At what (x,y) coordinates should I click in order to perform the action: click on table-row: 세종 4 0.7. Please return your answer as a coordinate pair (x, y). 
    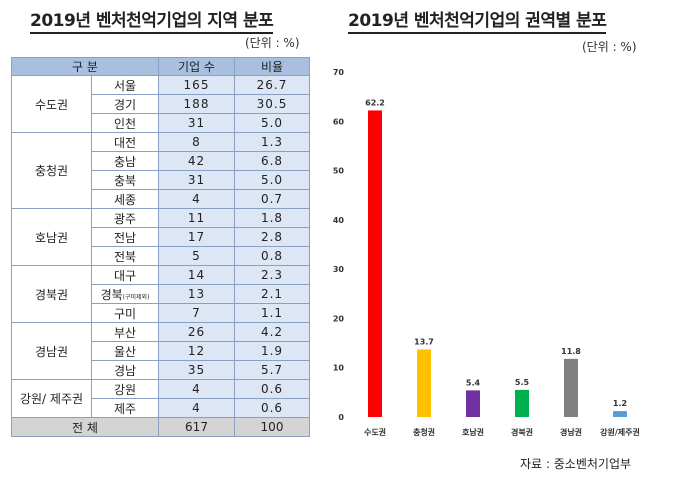
    Looking at the image, I should click on (161, 199).